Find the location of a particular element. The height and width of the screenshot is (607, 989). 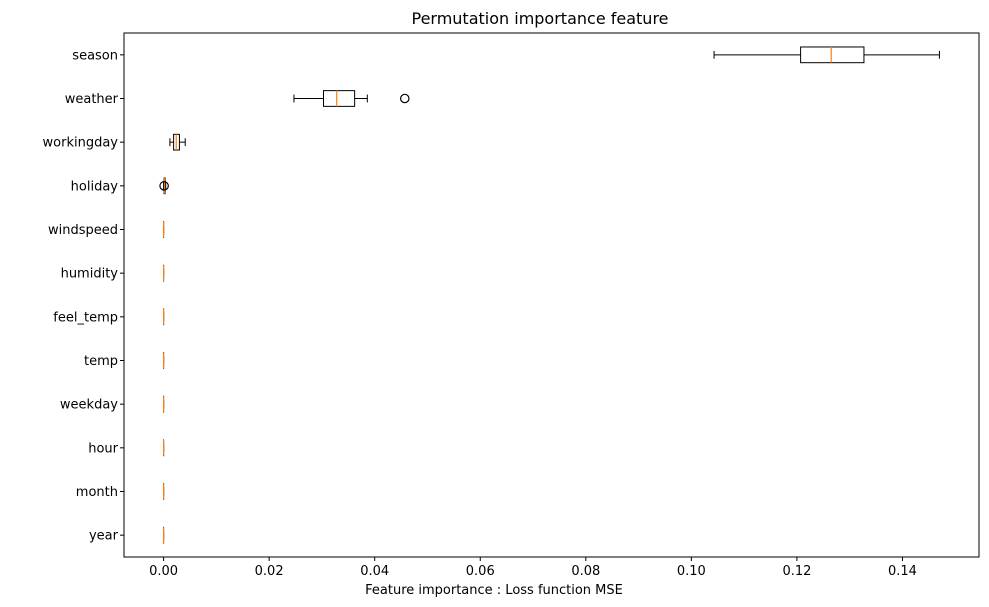

y-tick-label: weekday is located at coordinates (89, 405).